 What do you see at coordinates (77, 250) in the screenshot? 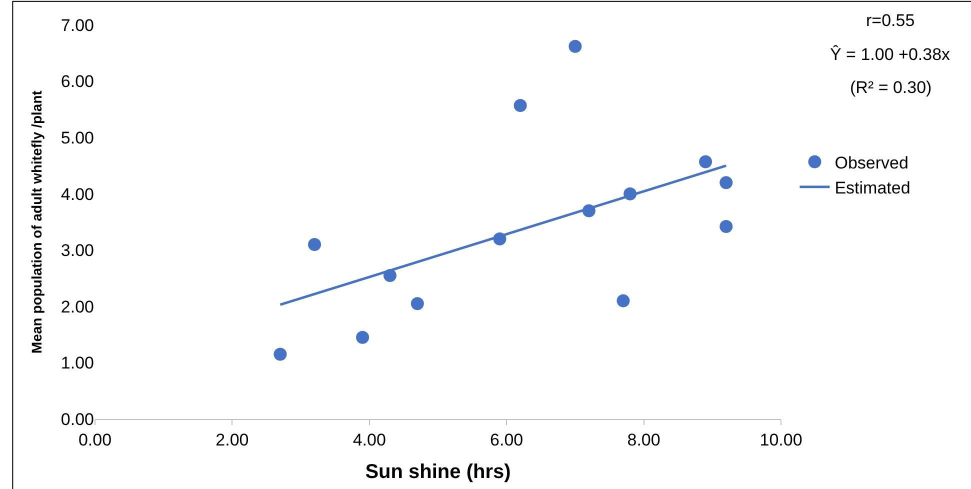
I see `y-tick-label: 3.00` at bounding box center [77, 250].